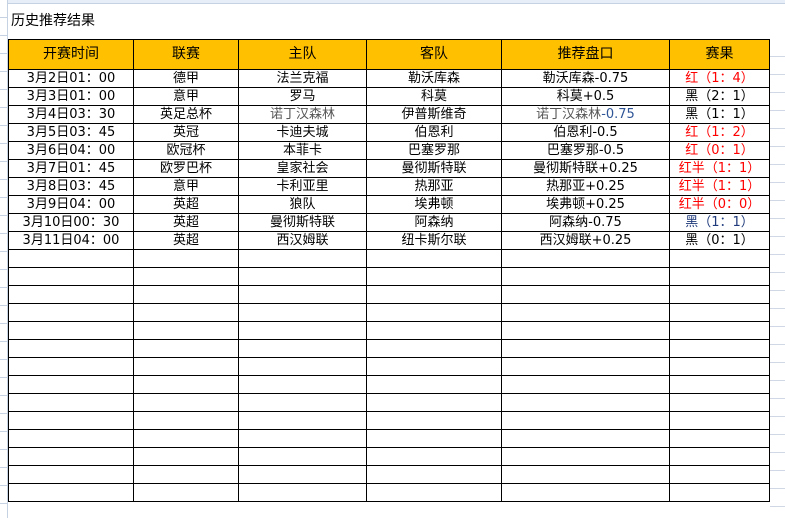 The height and width of the screenshot is (518, 785). I want to click on cell-home: 卡迪夫城, so click(302, 132).